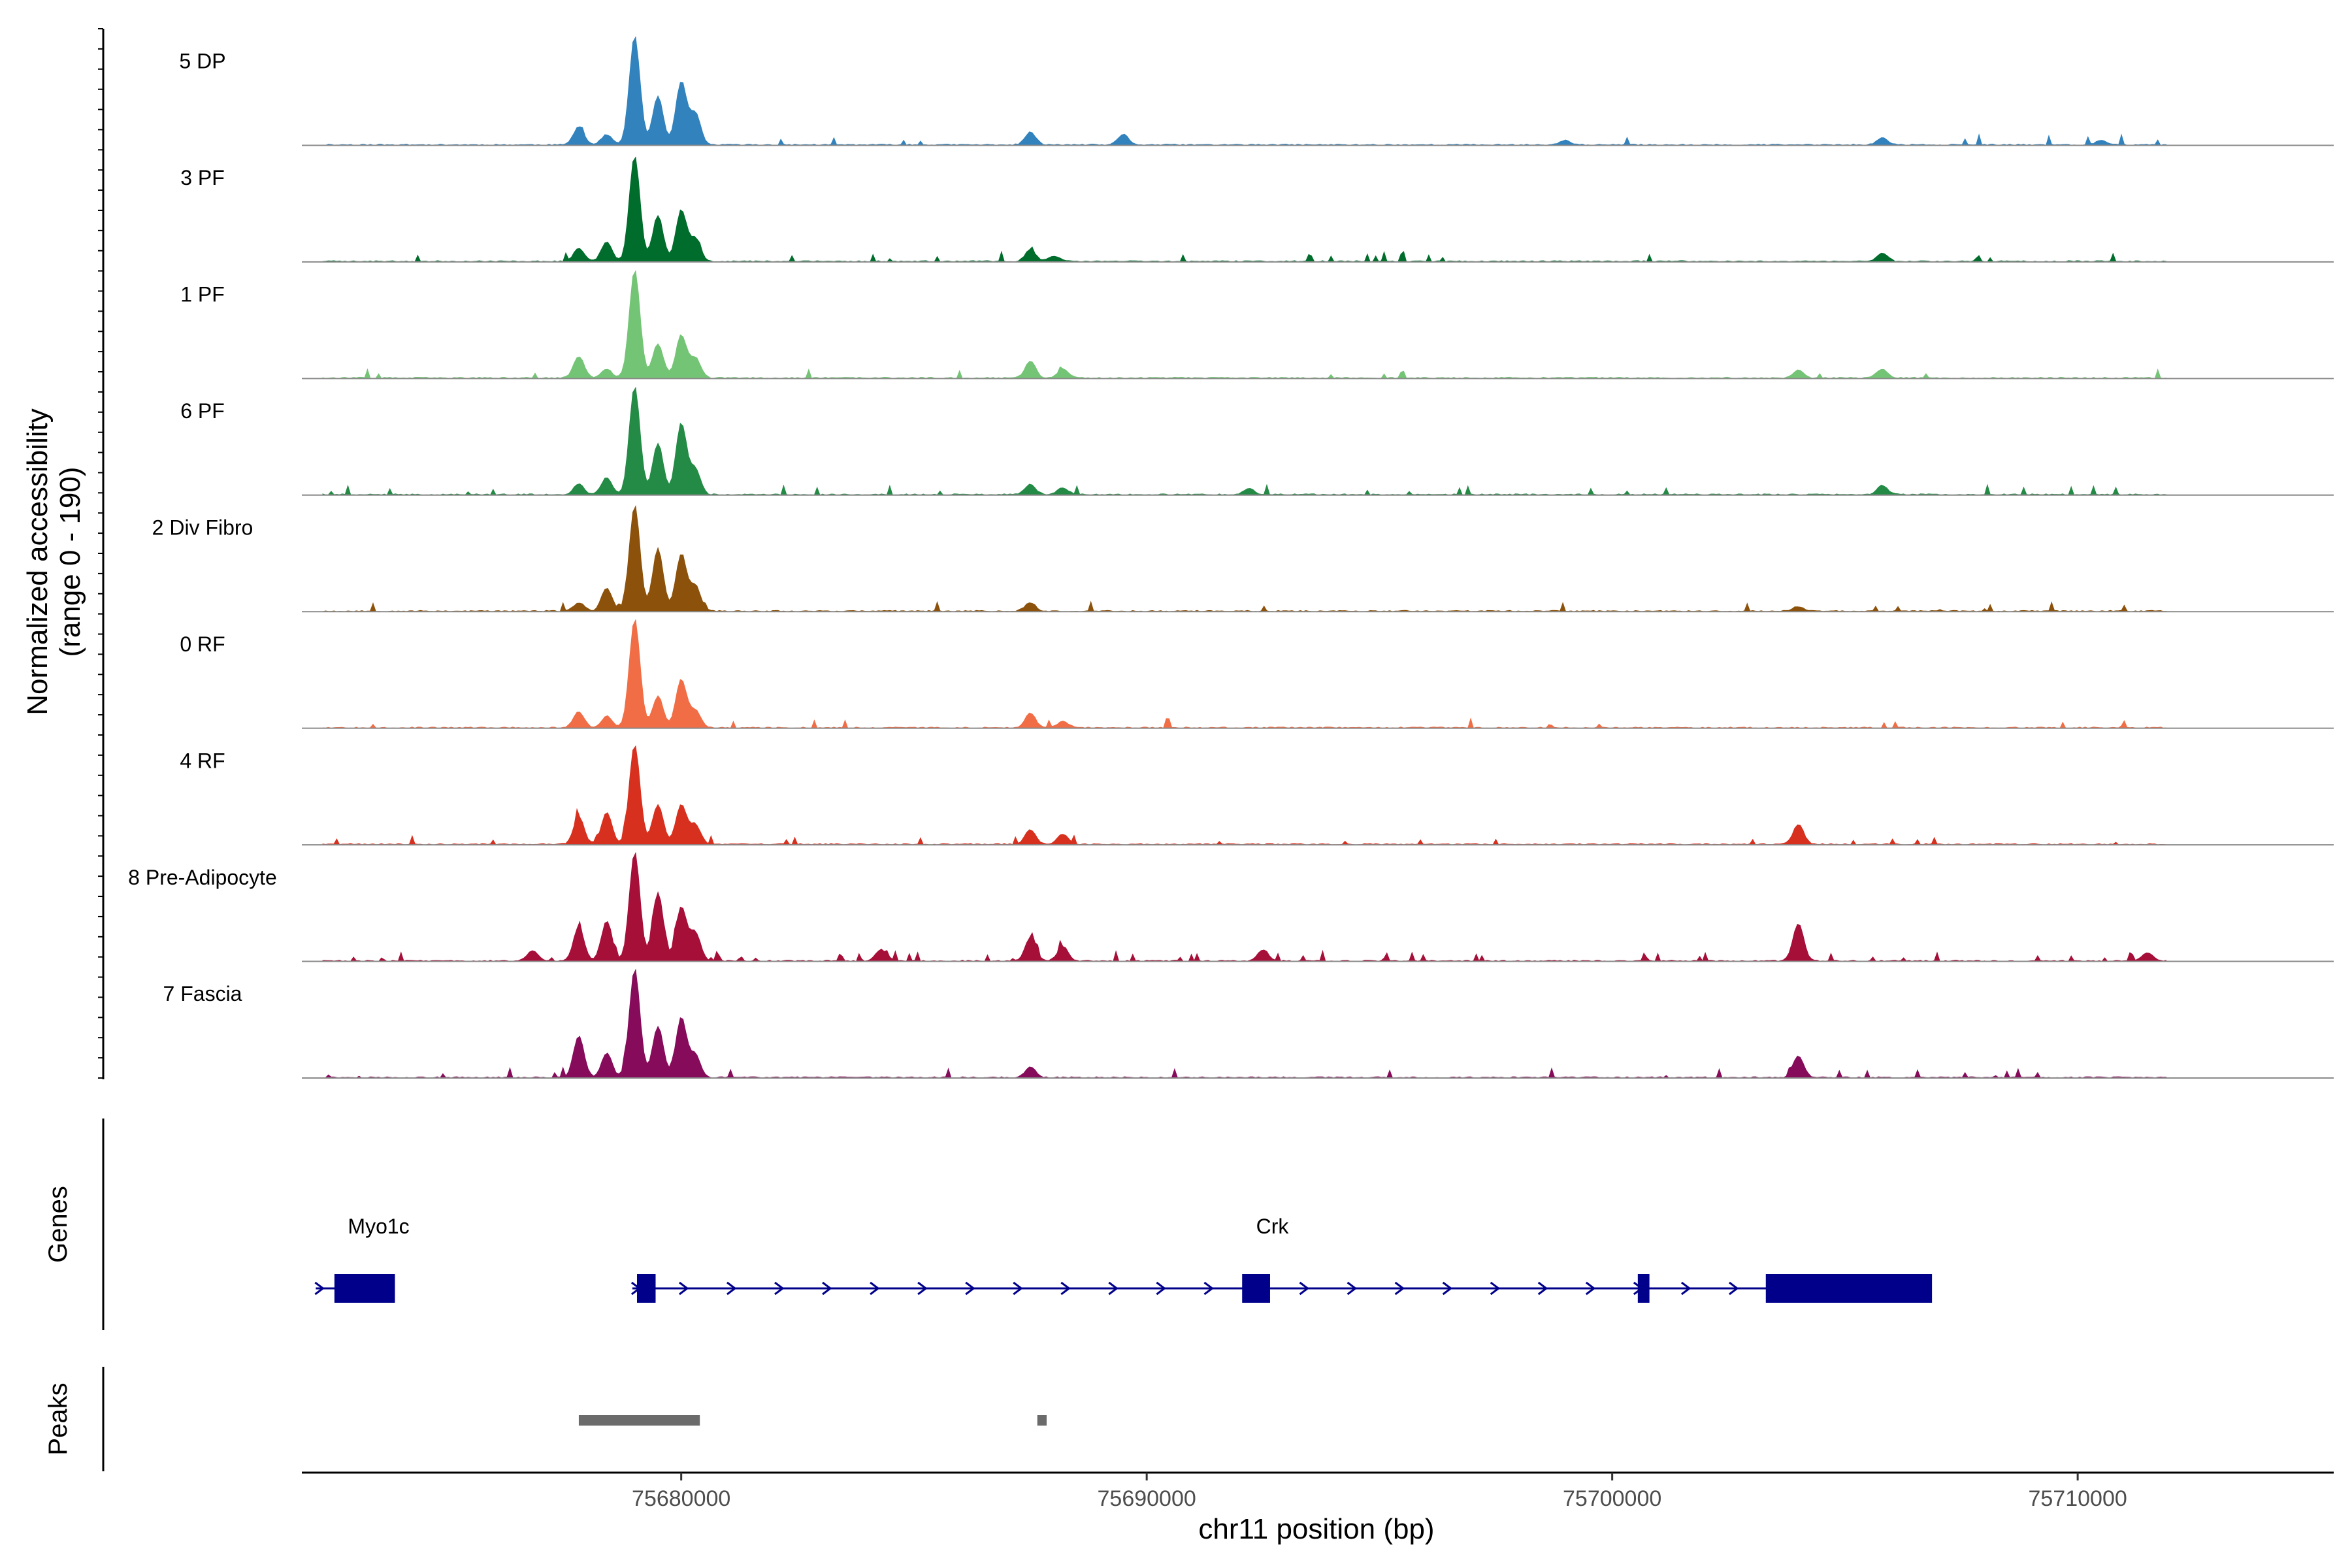  I want to click on coverage-axis, so click(101, 553).